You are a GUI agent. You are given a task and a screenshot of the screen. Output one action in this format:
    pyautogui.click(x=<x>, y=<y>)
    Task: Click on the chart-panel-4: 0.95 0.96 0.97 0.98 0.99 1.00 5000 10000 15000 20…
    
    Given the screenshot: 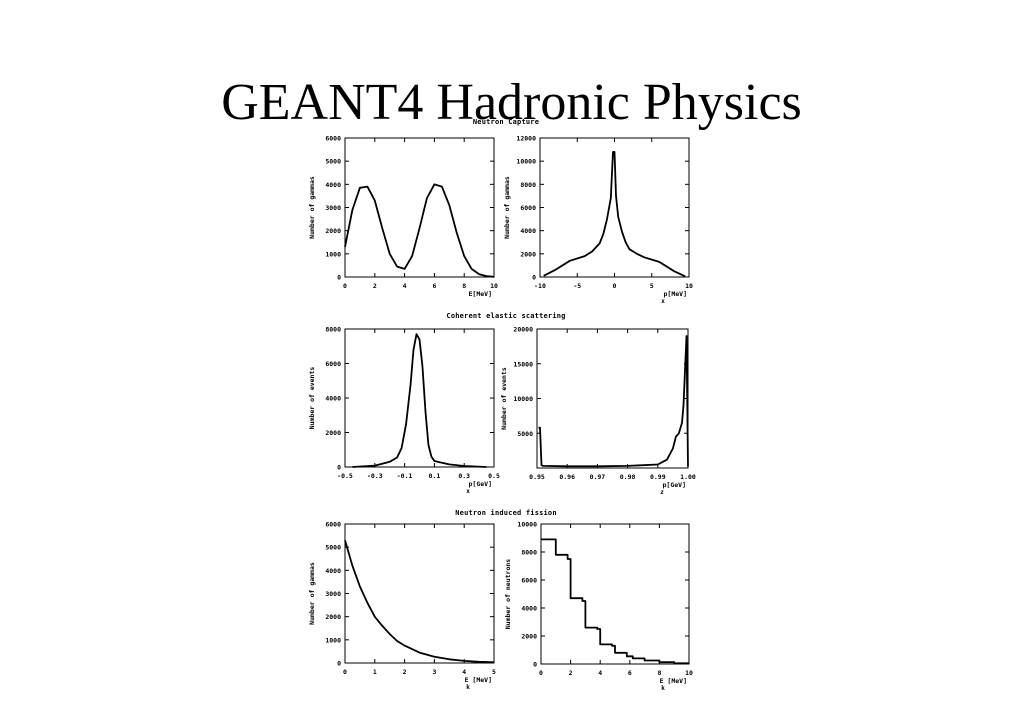 What is the action you would take?
    pyautogui.click(x=598, y=411)
    